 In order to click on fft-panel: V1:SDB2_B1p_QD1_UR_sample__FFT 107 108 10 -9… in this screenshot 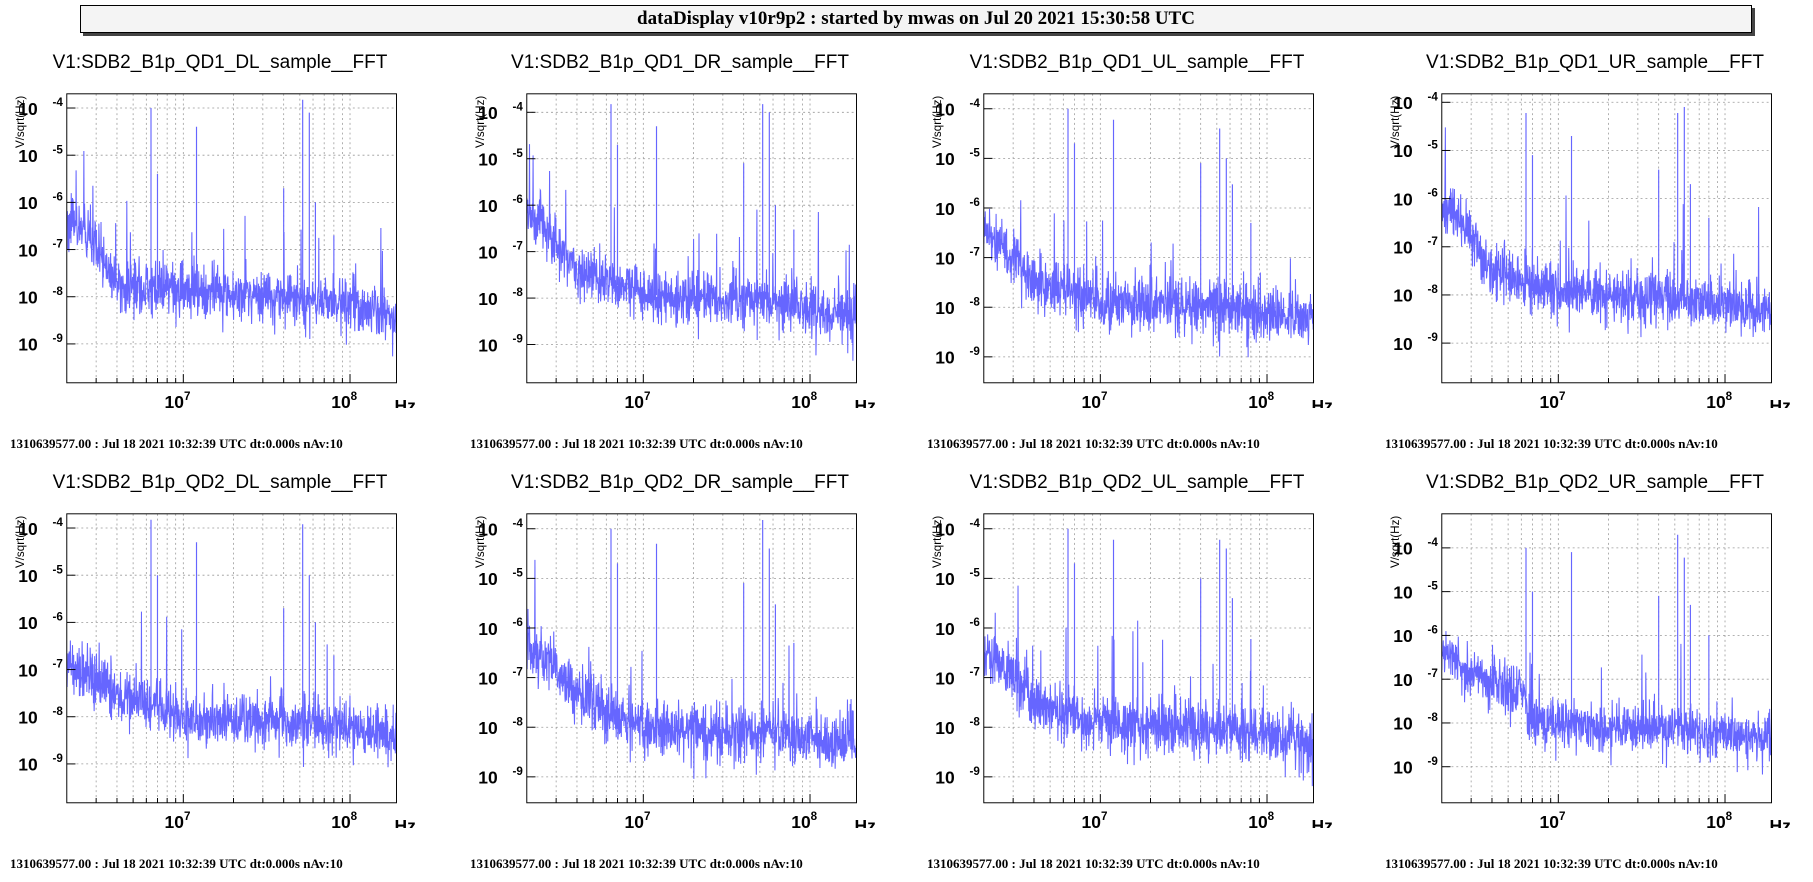, I will do `click(1599, 257)`.